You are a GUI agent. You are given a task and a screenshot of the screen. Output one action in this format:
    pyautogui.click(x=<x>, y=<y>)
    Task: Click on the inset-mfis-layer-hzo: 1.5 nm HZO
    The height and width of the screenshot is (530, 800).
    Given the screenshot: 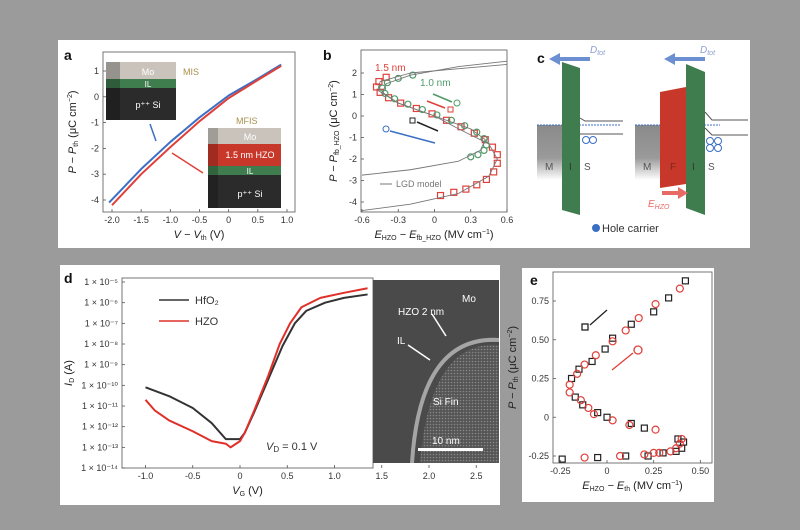 What is the action you would take?
    pyautogui.click(x=249, y=155)
    